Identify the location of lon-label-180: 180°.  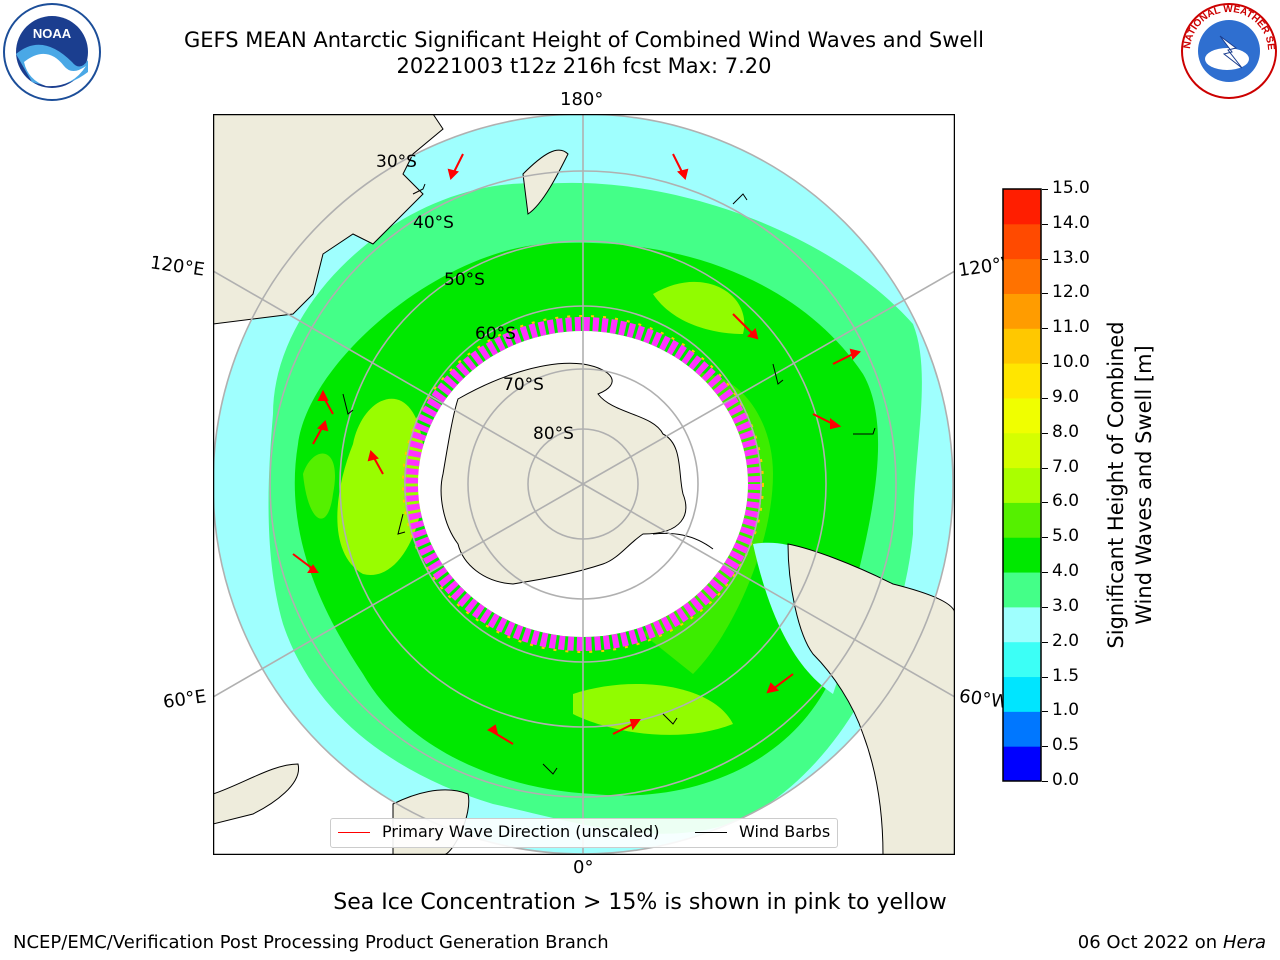
(582, 99).